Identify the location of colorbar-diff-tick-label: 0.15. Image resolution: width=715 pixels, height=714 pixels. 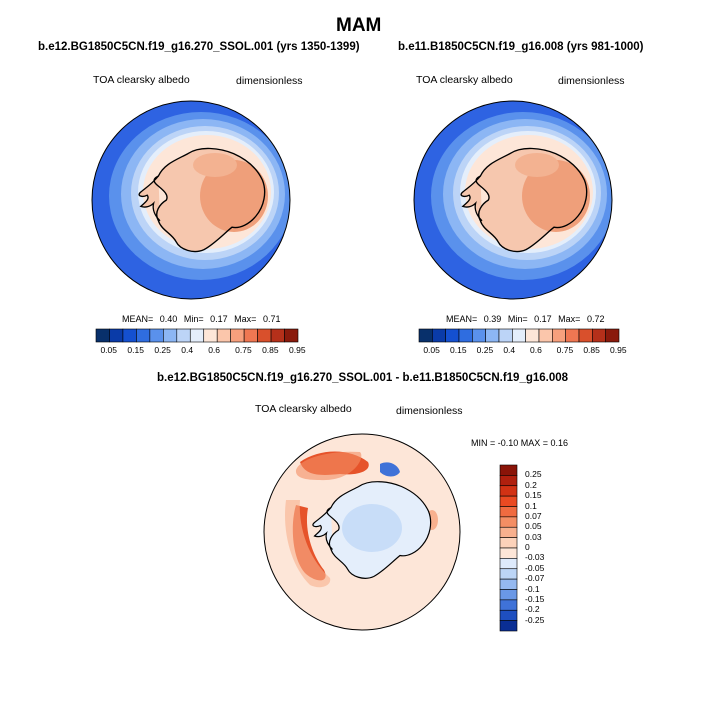
(533, 495).